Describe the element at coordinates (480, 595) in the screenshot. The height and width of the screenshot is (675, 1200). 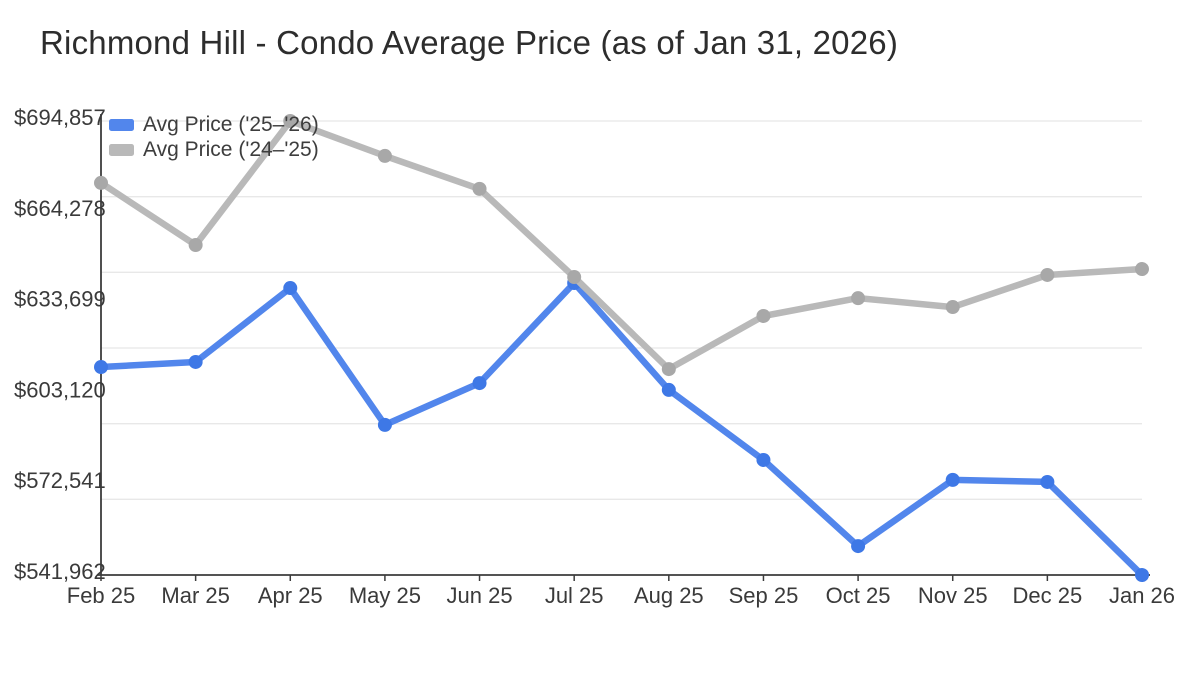
I see `x-tick-label: Jun 25` at that location.